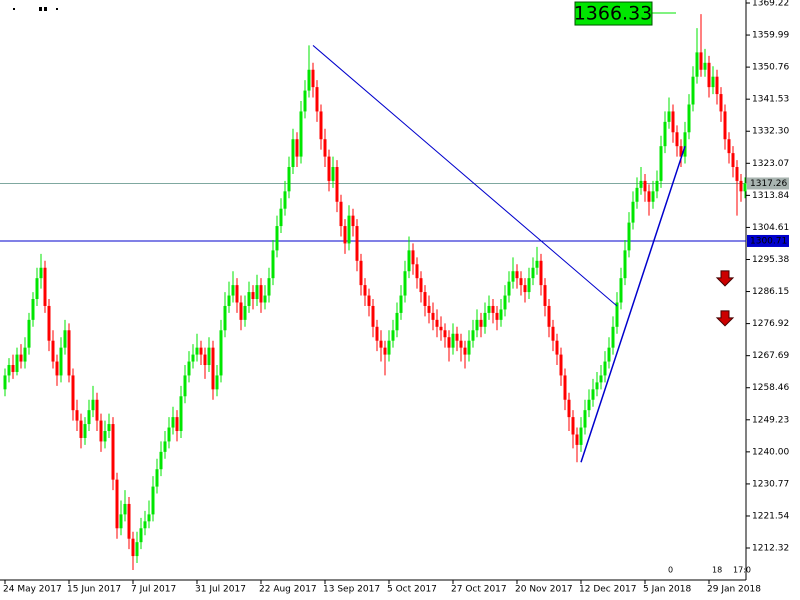 The image size is (800, 600). Describe the element at coordinates (770, 100) in the screenshot. I see `y-tick-label: 1341.53` at that location.